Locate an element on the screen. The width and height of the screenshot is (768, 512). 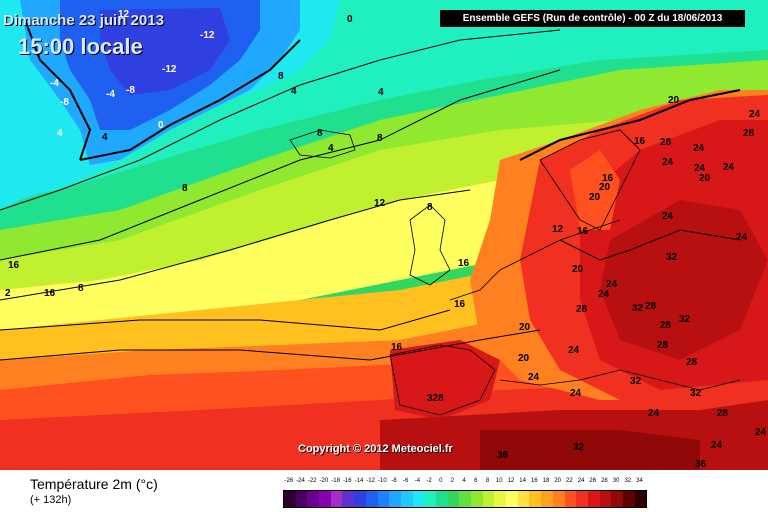
contour-value-label: -8 is located at coordinates (64, 102).